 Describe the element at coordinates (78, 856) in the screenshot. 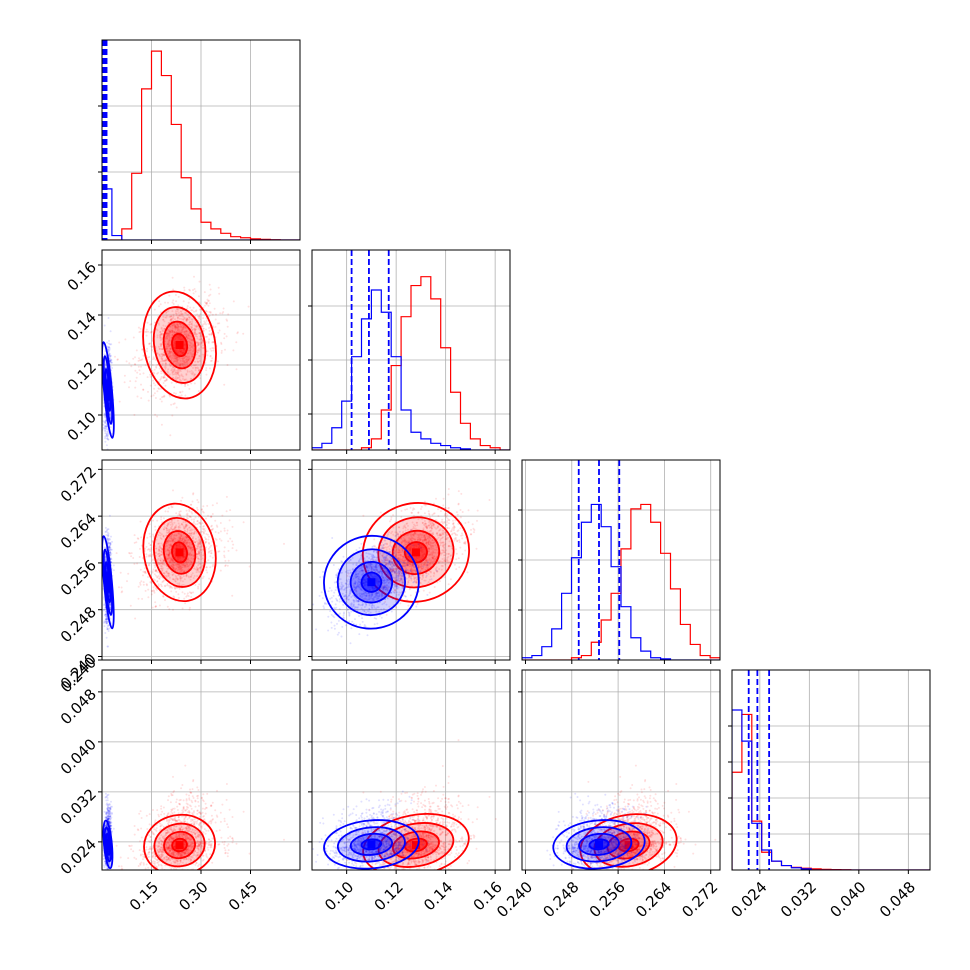

I see `y-tick-label: 0.024` at that location.